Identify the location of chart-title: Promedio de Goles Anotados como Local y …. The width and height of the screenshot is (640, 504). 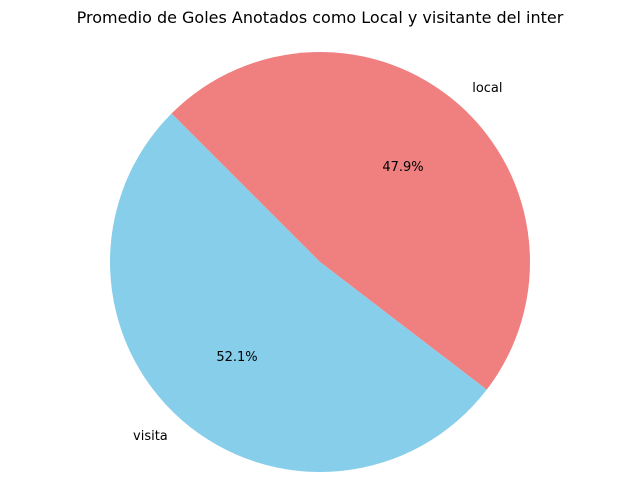
(320, 17).